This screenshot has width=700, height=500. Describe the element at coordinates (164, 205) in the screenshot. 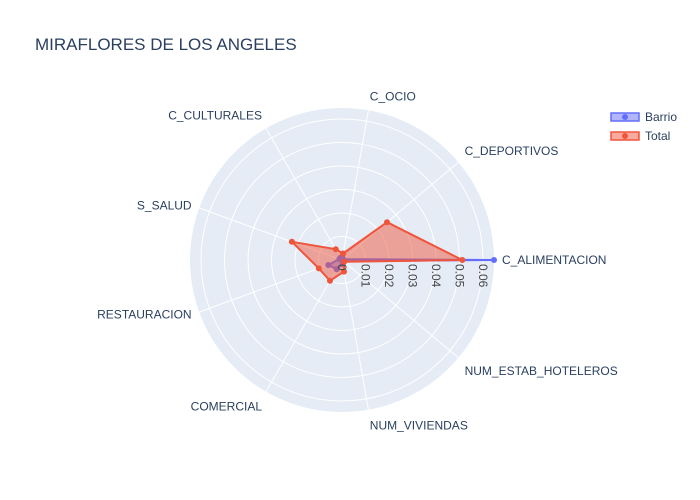

I see `angular-label-s_salud: S_SALUD` at that location.